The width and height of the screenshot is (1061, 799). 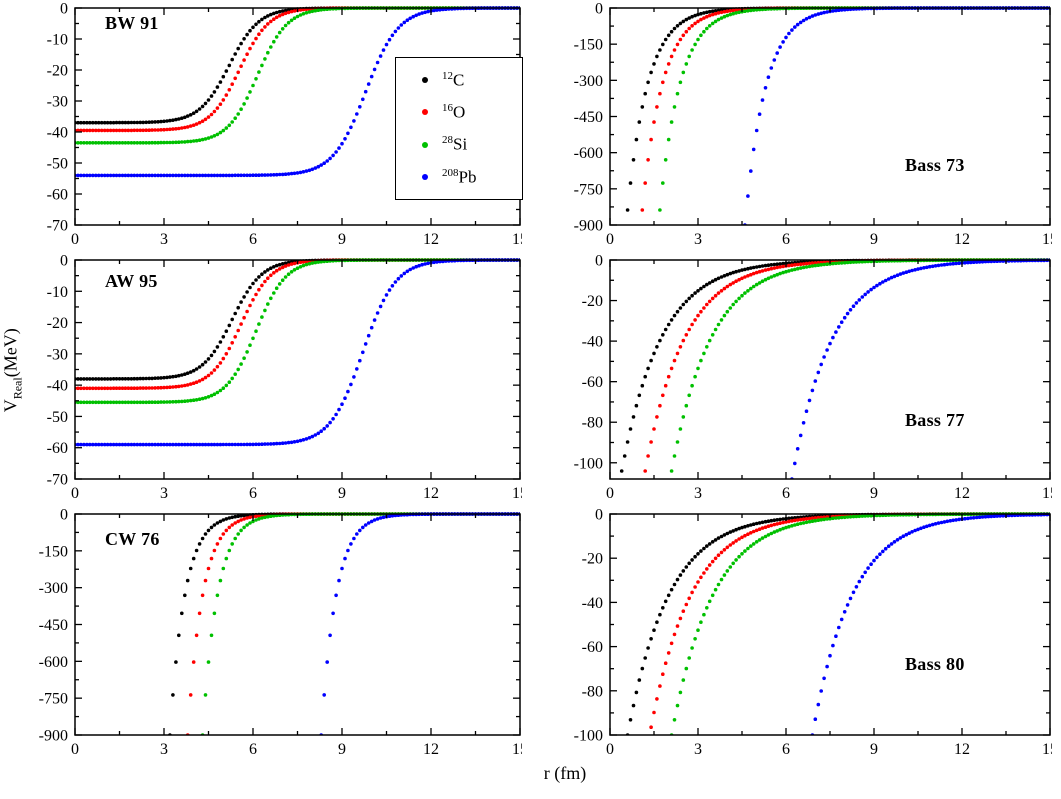 I want to click on y-axis-label-main: V, so click(x=10, y=406).